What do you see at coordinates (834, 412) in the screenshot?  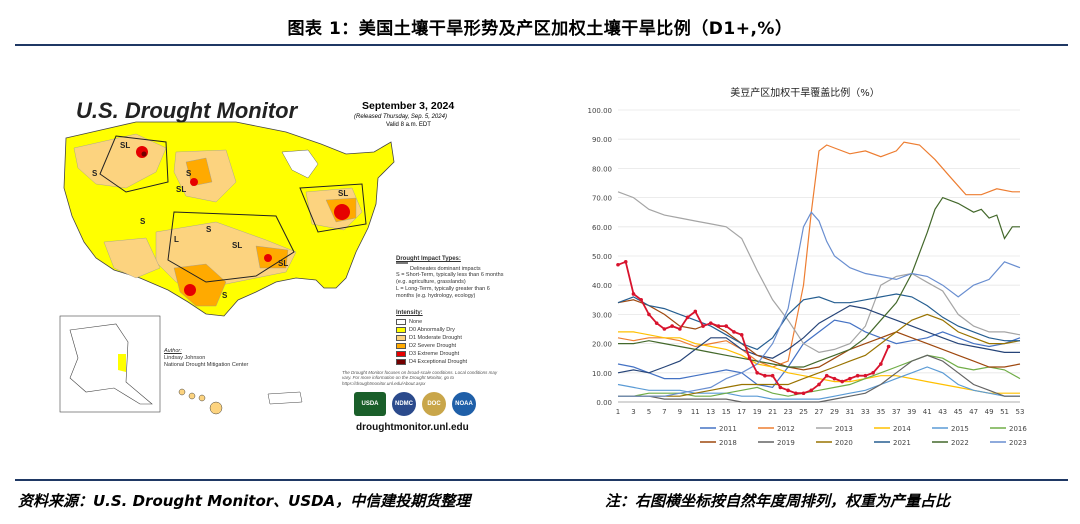 I see `x-tick-label: 29` at bounding box center [834, 412].